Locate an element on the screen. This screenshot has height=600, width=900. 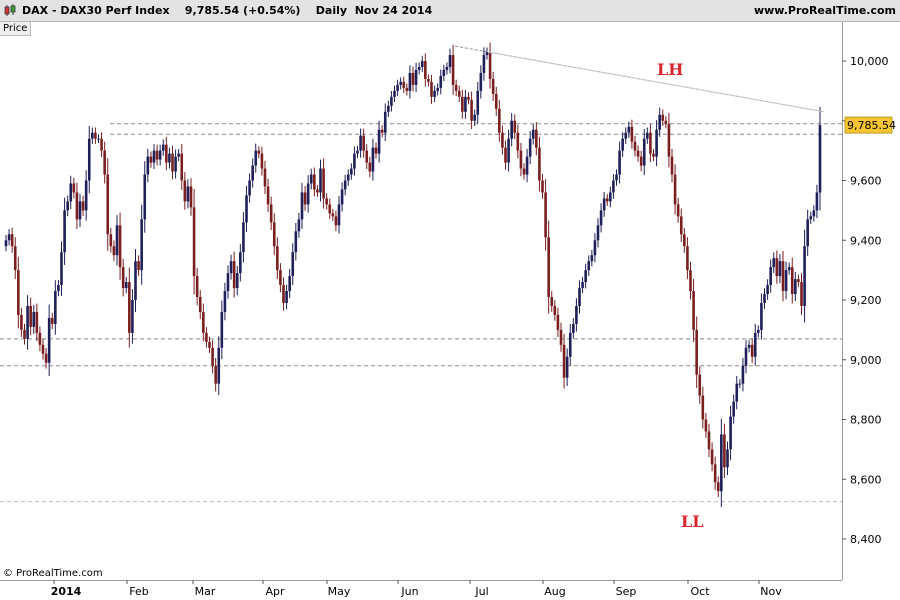
x-tick-label: Feb is located at coordinates (138, 591).